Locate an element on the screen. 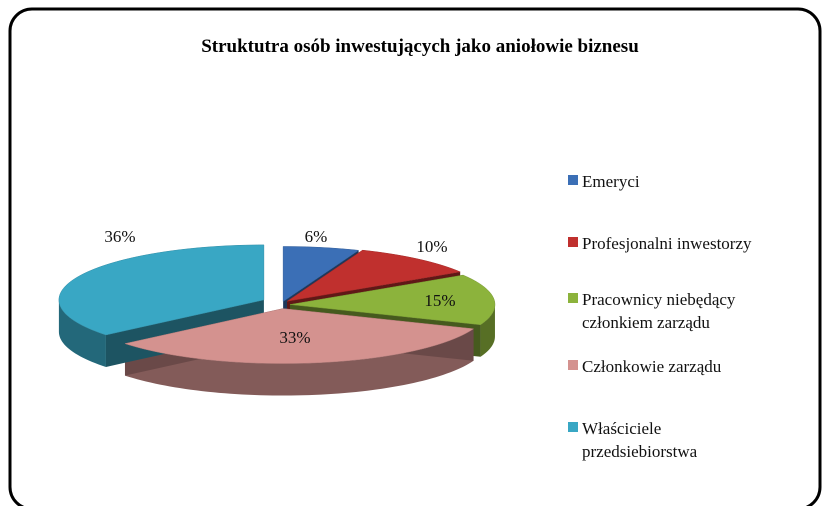  legend-label: Członkowie zarządu is located at coordinates (652, 366).